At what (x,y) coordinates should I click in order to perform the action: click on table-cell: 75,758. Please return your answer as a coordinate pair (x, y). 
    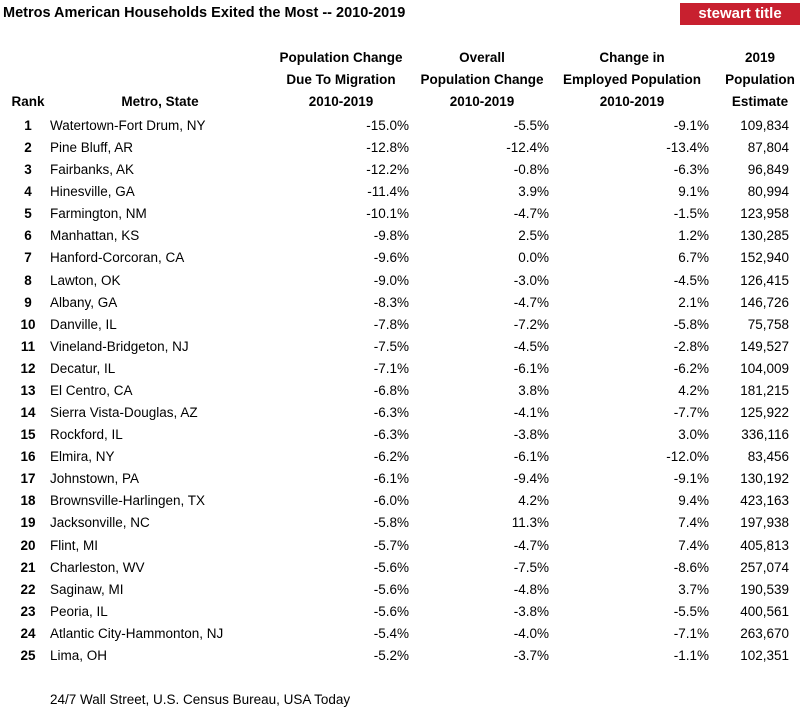
    Looking at the image, I should click on (768, 324).